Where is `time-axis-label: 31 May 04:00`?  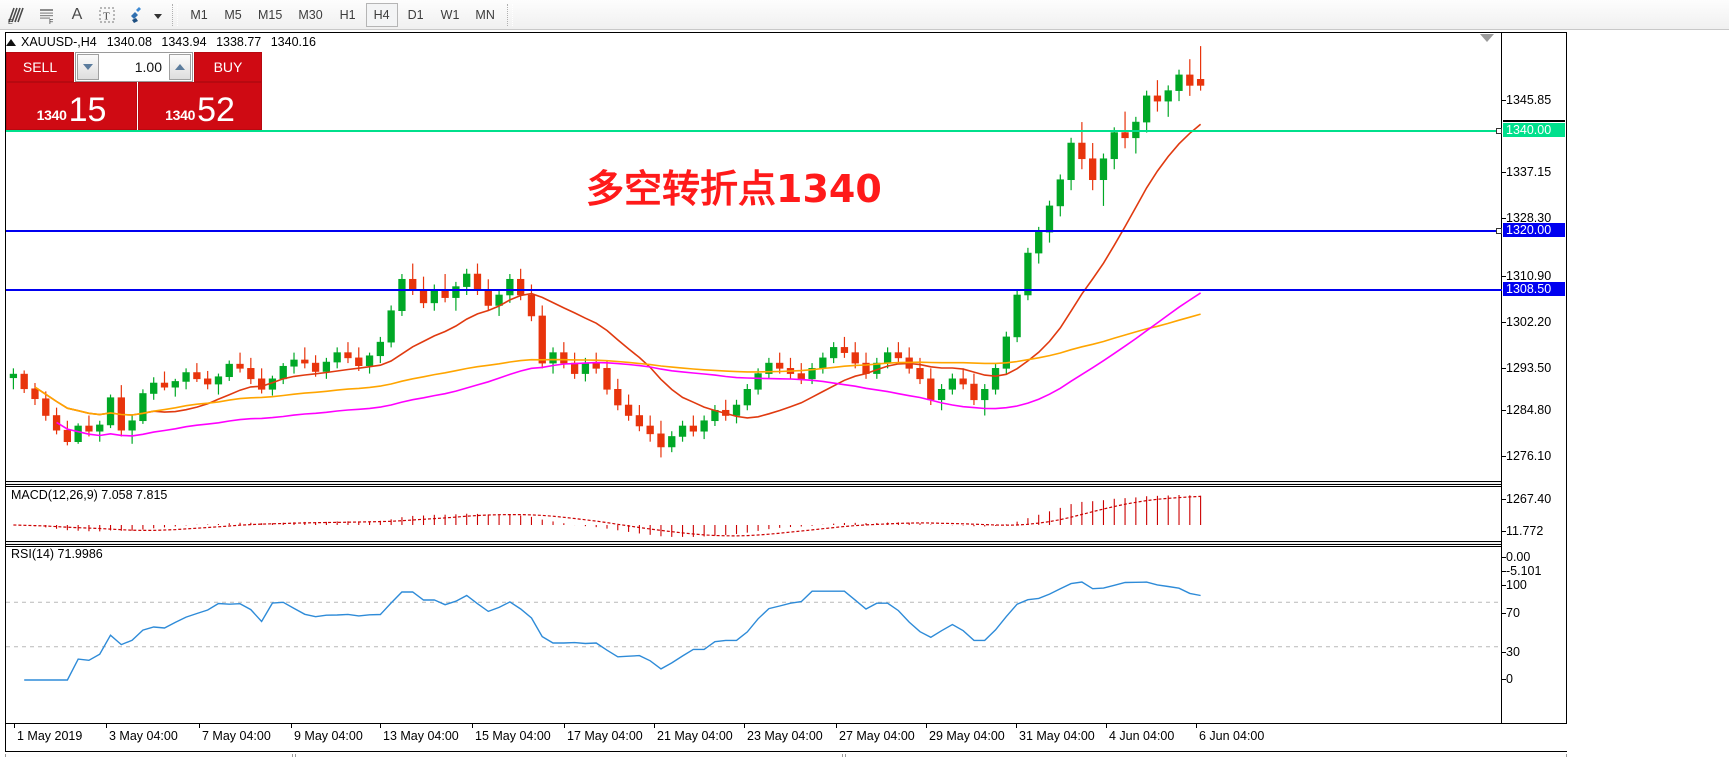
time-axis-label: 31 May 04:00 is located at coordinates (1057, 736).